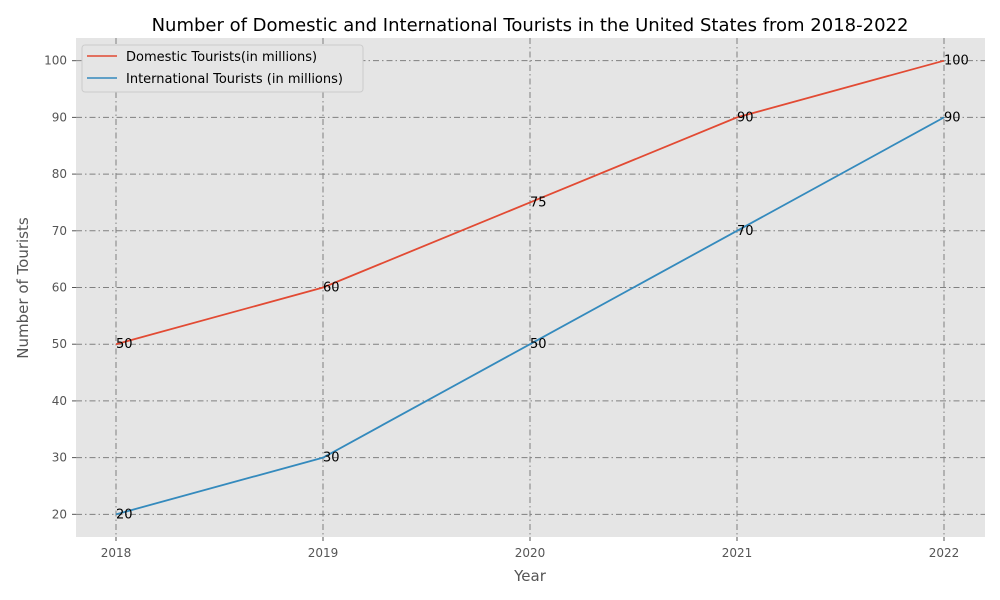 This screenshot has height=600, width=1000. Describe the element at coordinates (59, 231) in the screenshot. I see `y-tick-label-70: 70` at that location.